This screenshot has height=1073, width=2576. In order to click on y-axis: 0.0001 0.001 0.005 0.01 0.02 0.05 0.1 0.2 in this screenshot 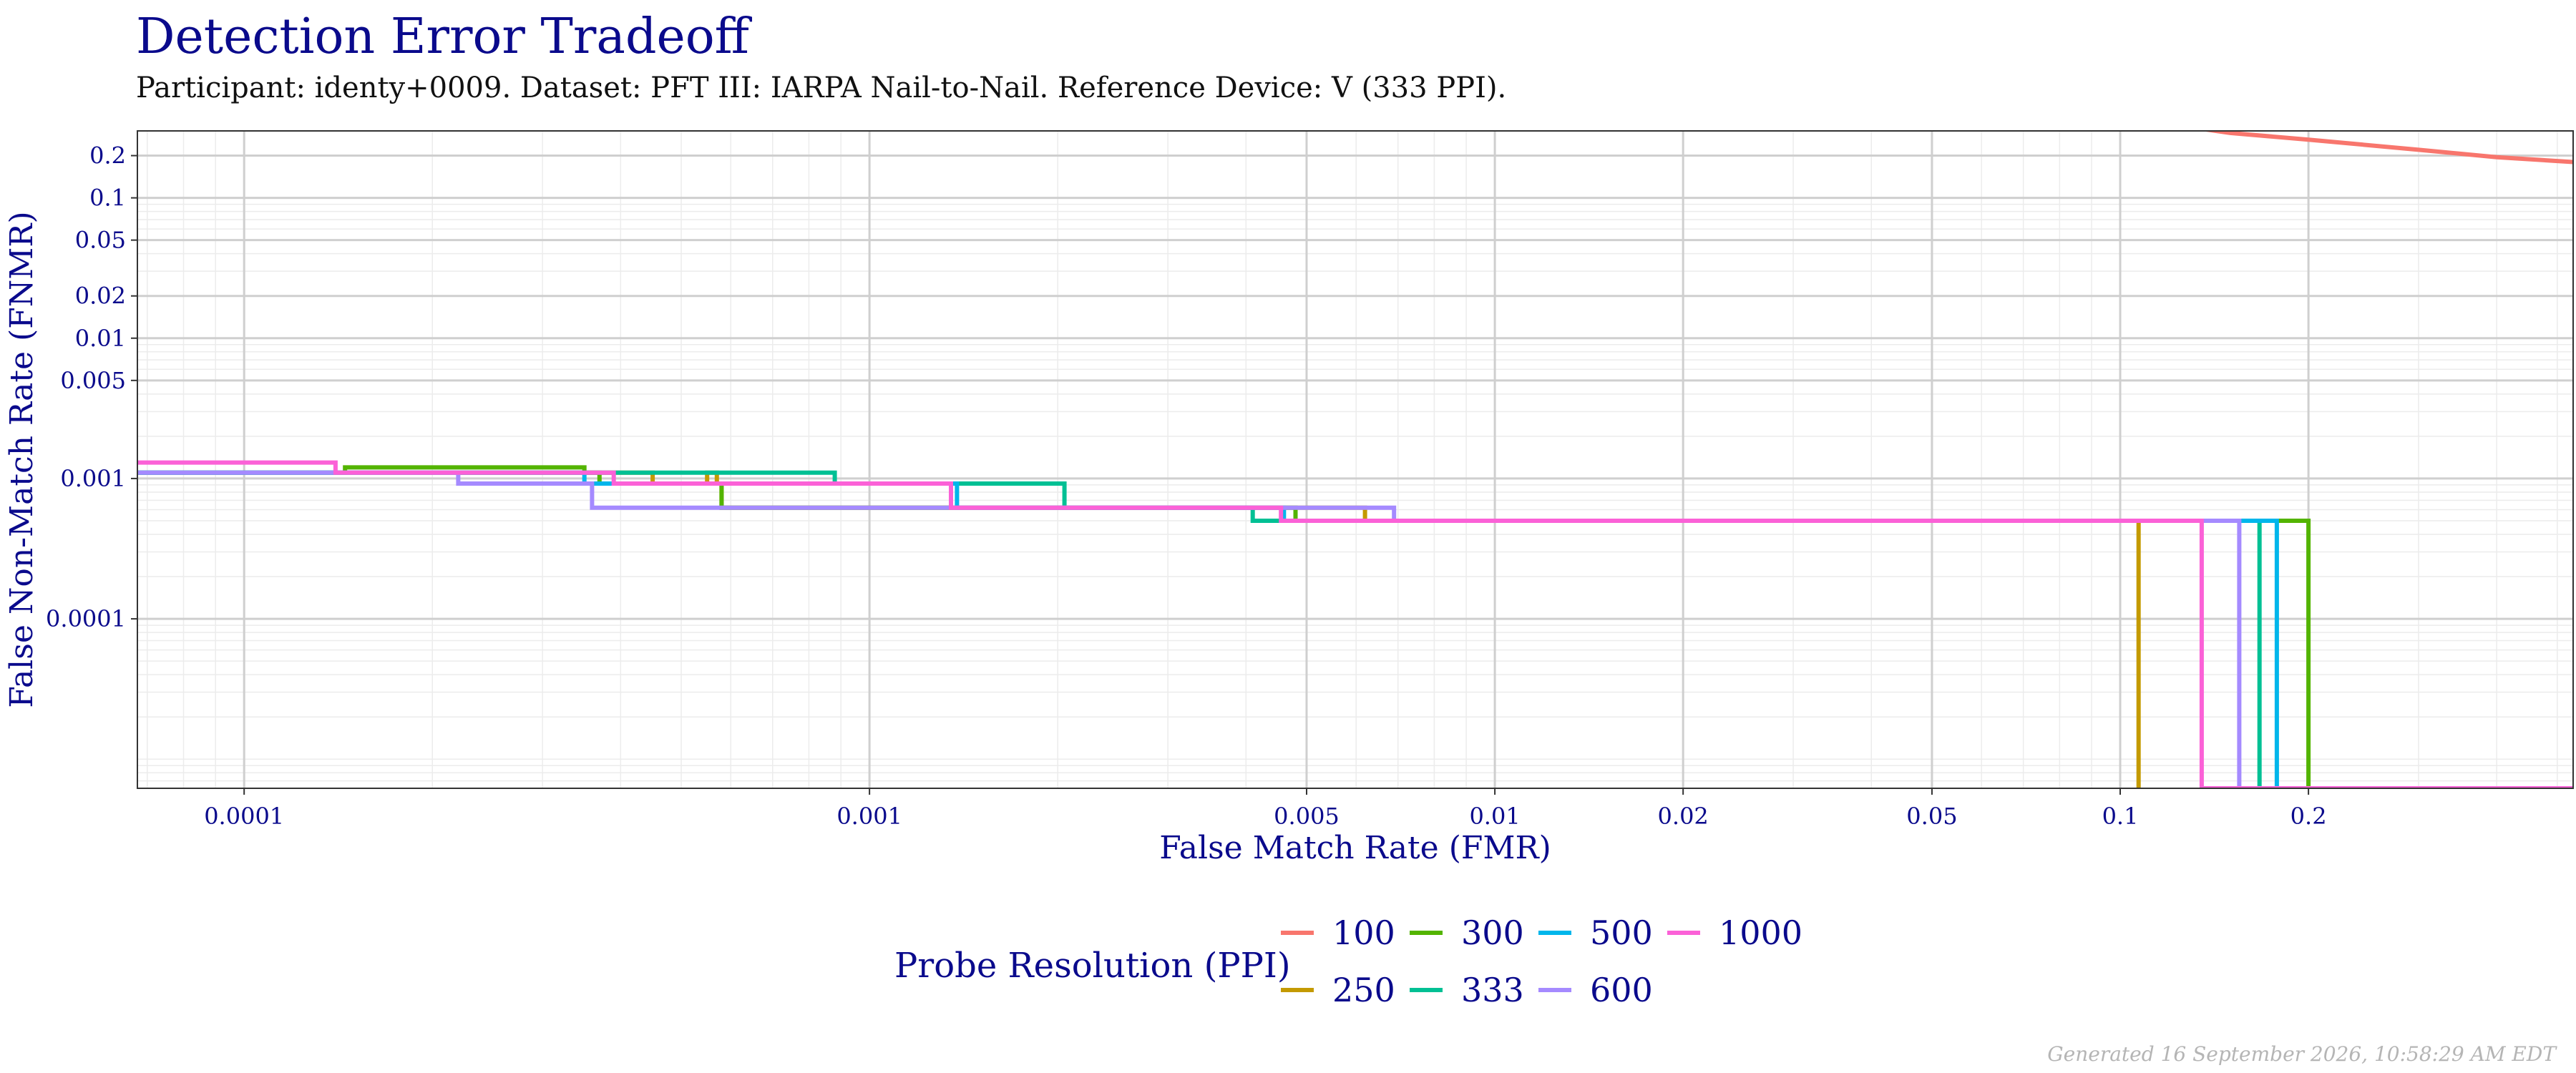, I will do `click(91, 387)`.